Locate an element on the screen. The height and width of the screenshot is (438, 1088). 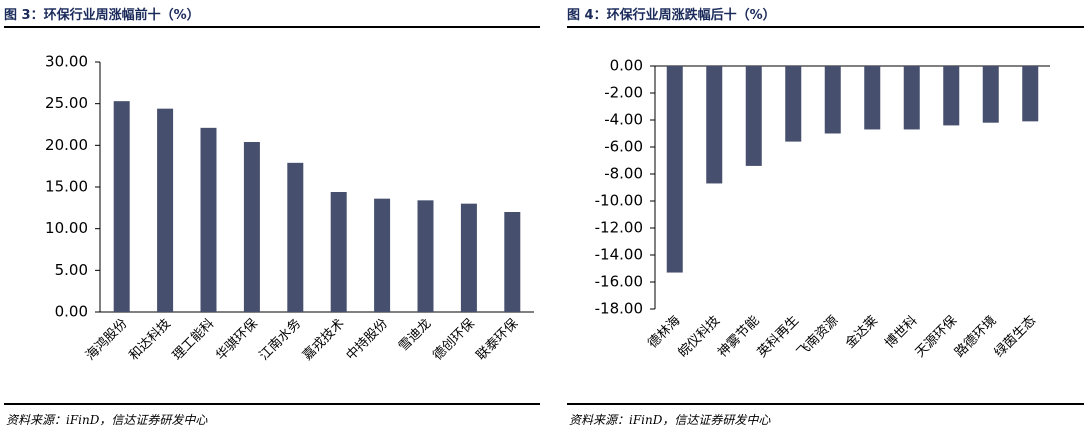
x-tick-label: 江南水务 is located at coordinates (280, 340).